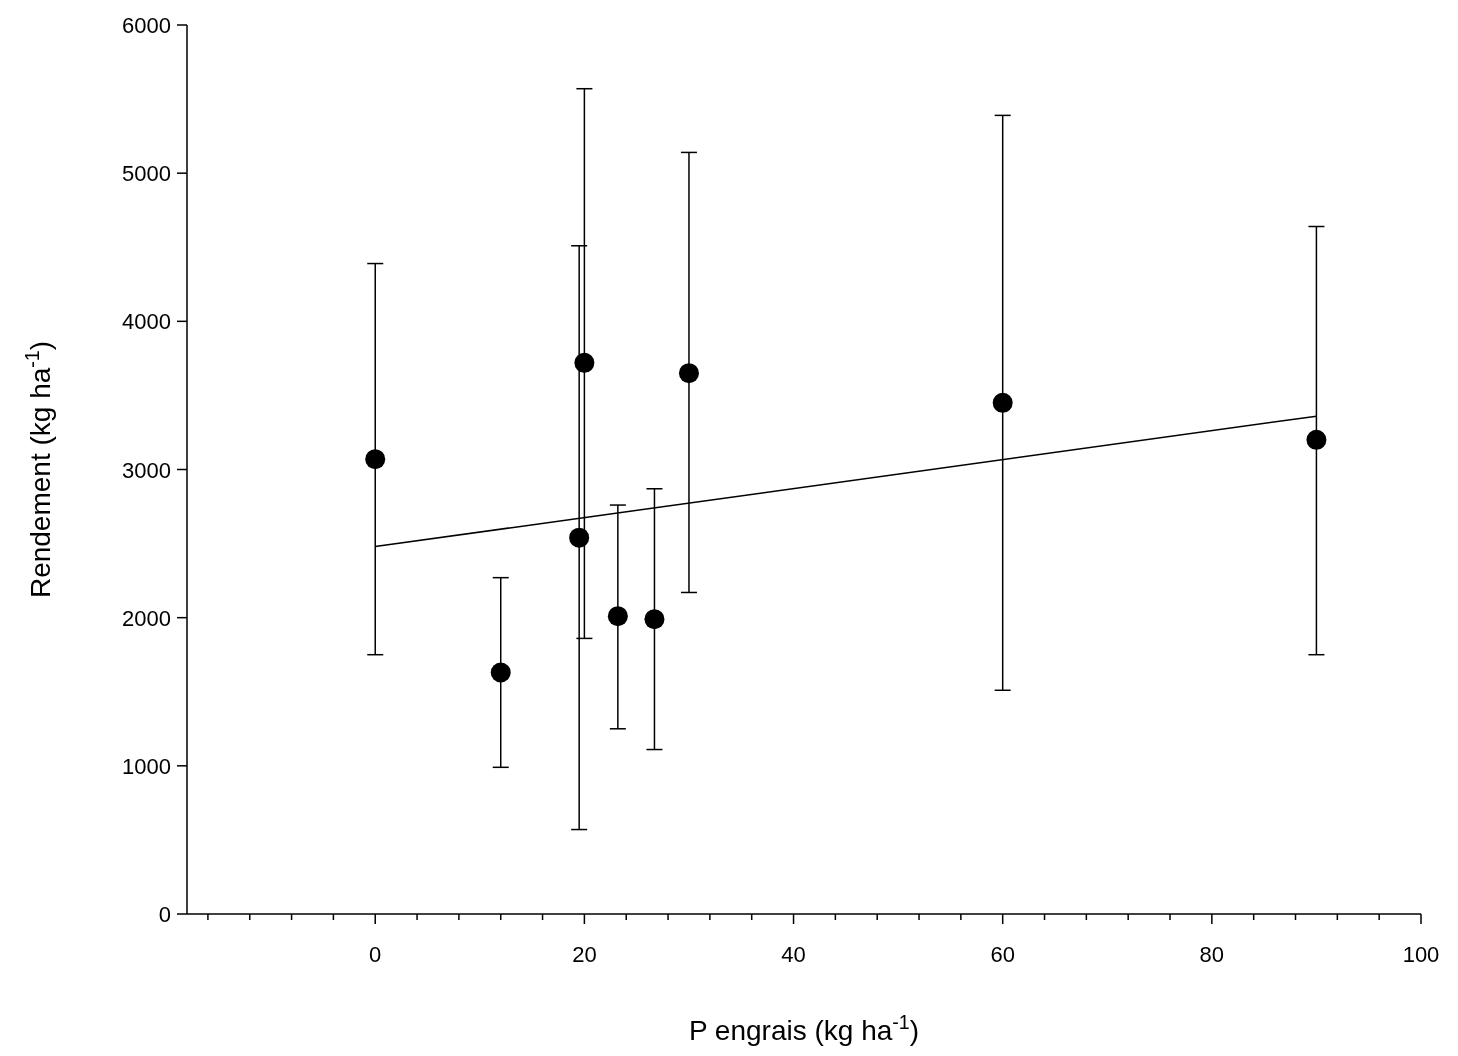  I want to click on x-tick-label: 20, so click(584, 954).